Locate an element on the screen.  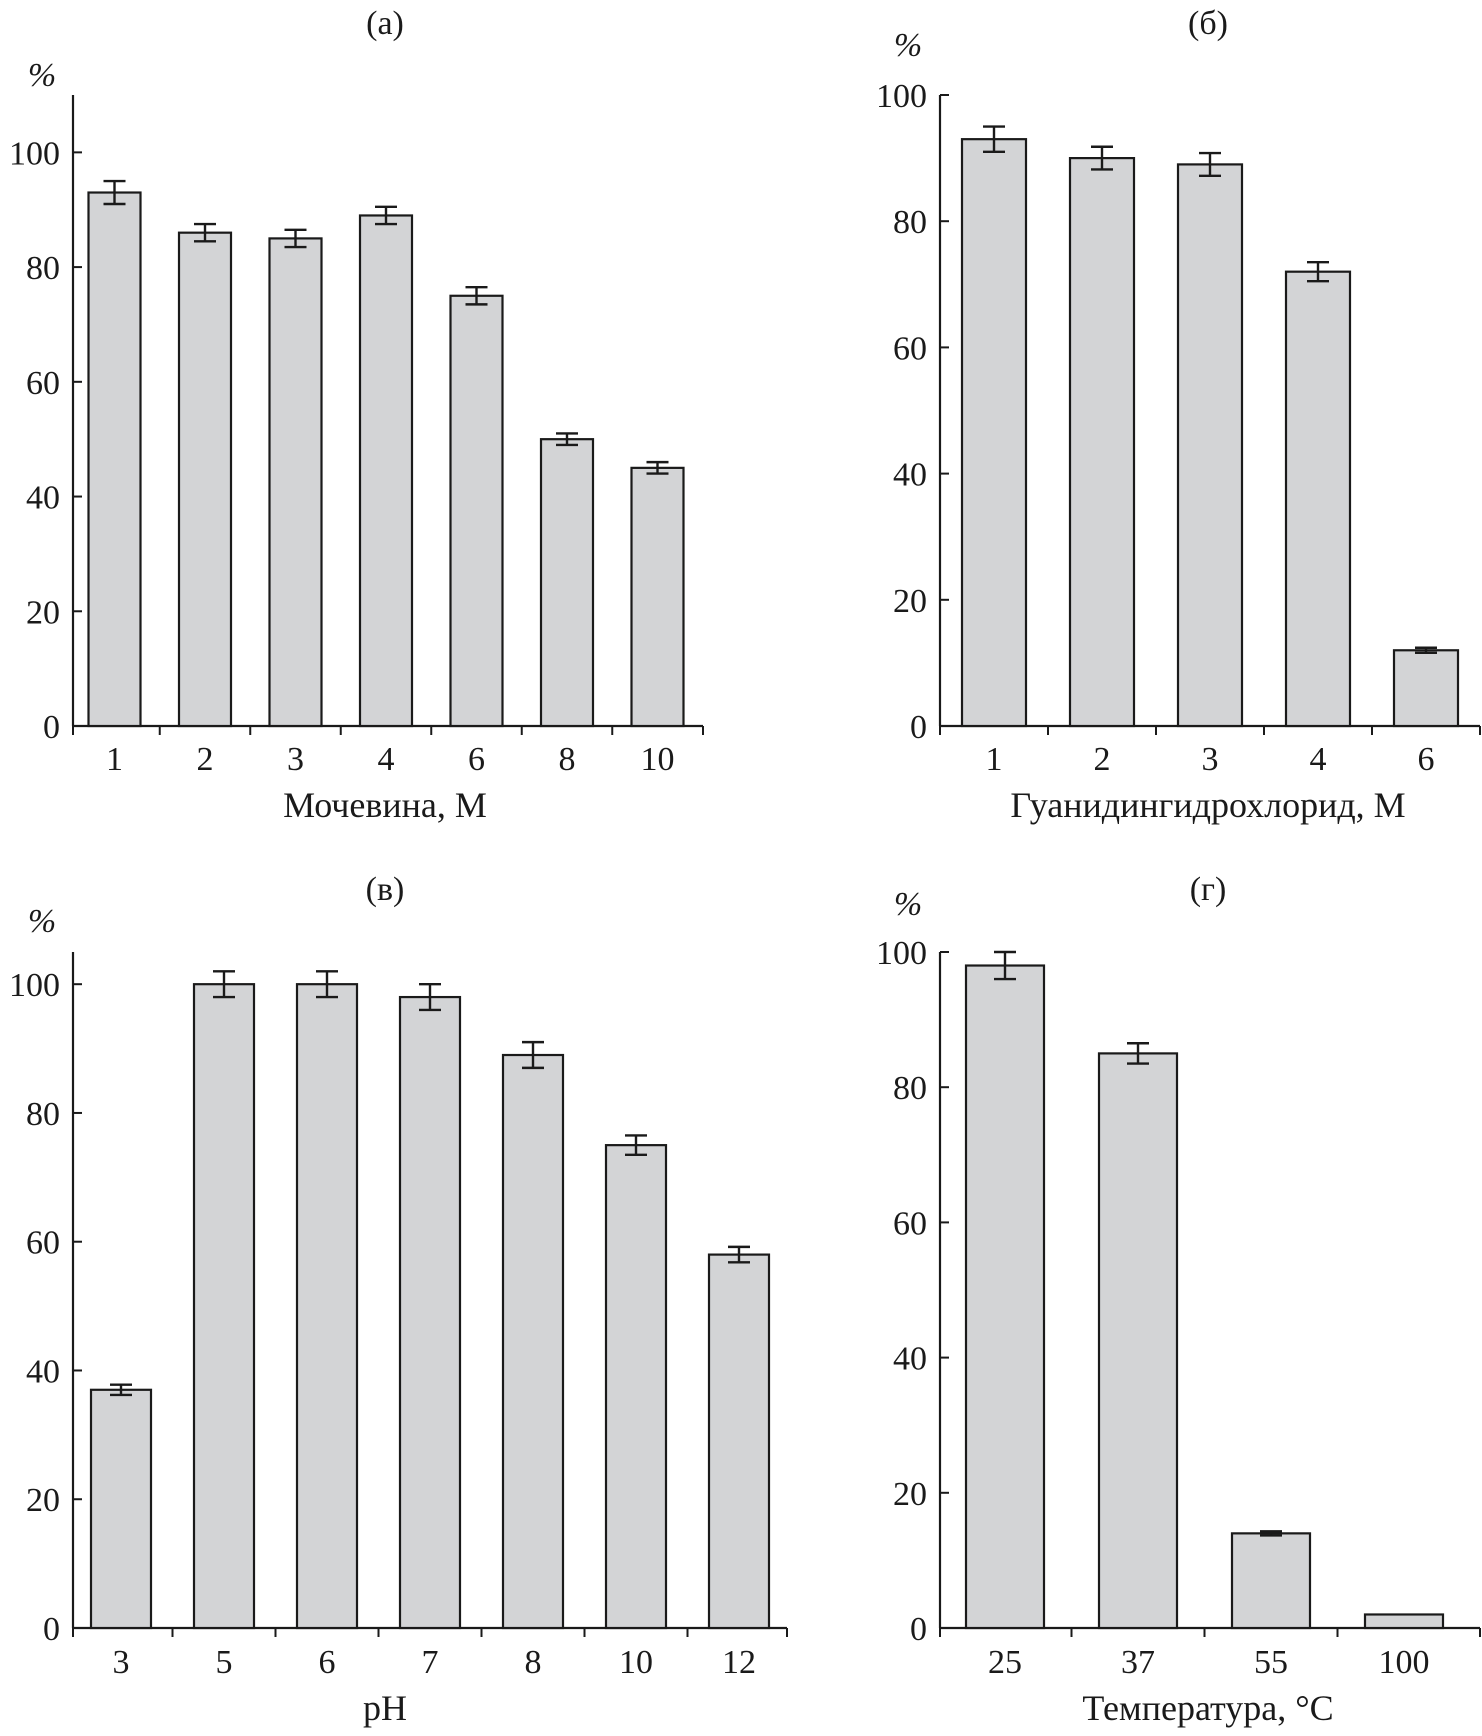
x-axis-label: Температура, °С is located at coordinates (1207, 1708).